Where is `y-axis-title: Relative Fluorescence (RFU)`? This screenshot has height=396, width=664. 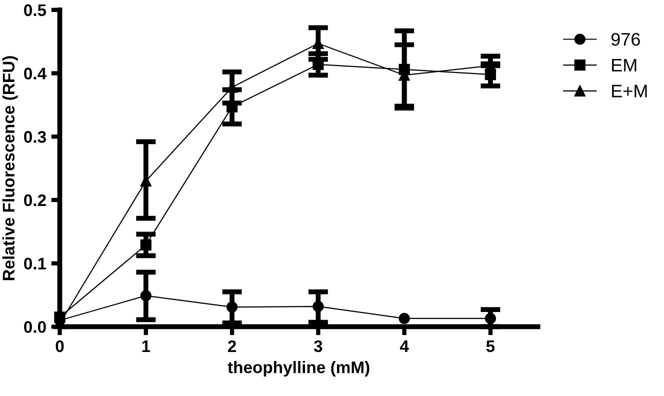 y-axis-title: Relative Fluorescence (RFU) is located at coordinates (10, 168).